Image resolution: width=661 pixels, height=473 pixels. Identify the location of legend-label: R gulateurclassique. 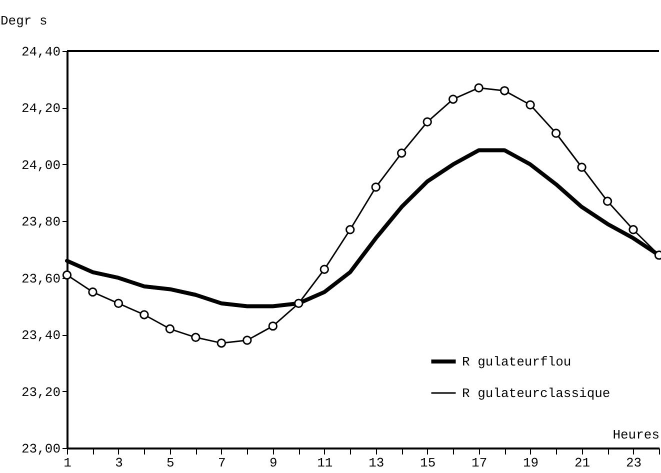
(536, 393).